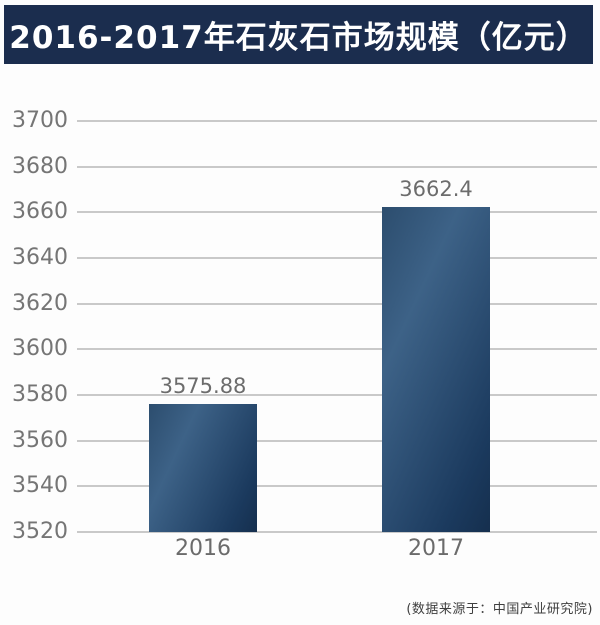 The image size is (600, 625). Describe the element at coordinates (499, 609) in the screenshot. I see `source-note: (数据来源于：中国产业研究院)` at that location.